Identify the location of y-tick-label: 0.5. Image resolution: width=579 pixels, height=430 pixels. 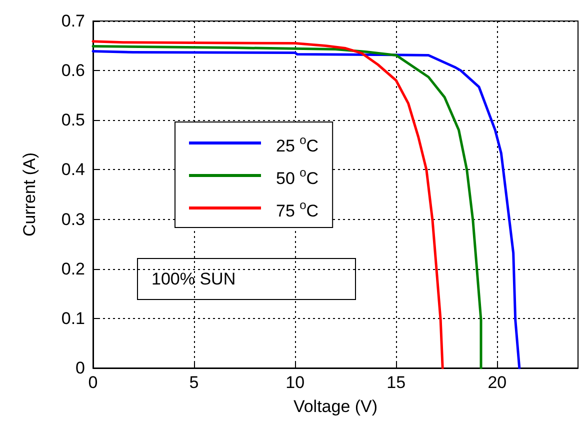
(73, 120).